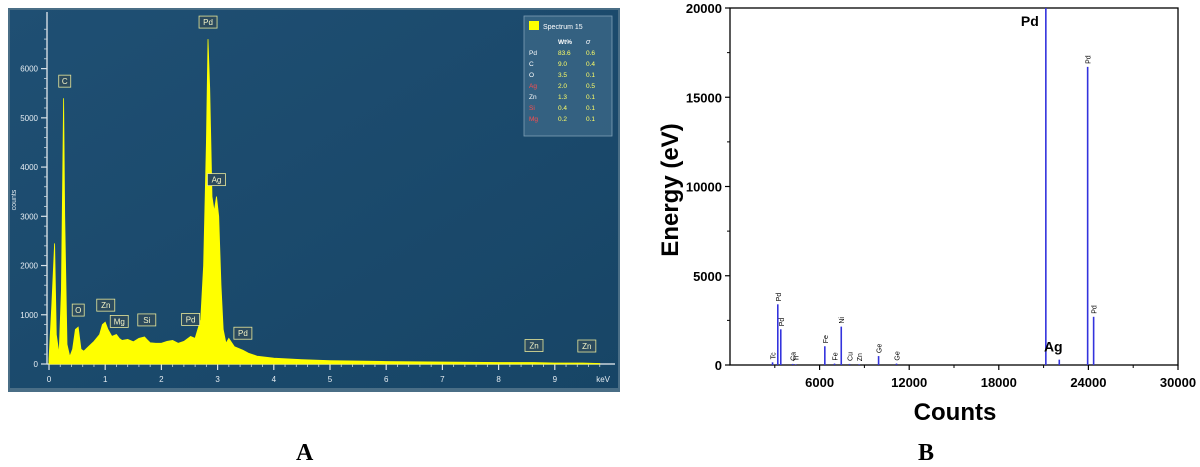  Describe the element at coordinates (797, 358) in the screenshot. I see `bar-label: Ti` at that location.